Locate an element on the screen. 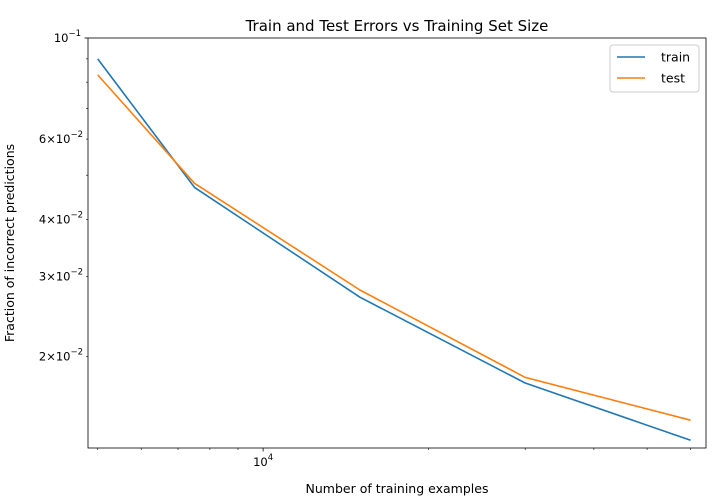  y-tick-label: 6×10⁻² is located at coordinates (61, 138).